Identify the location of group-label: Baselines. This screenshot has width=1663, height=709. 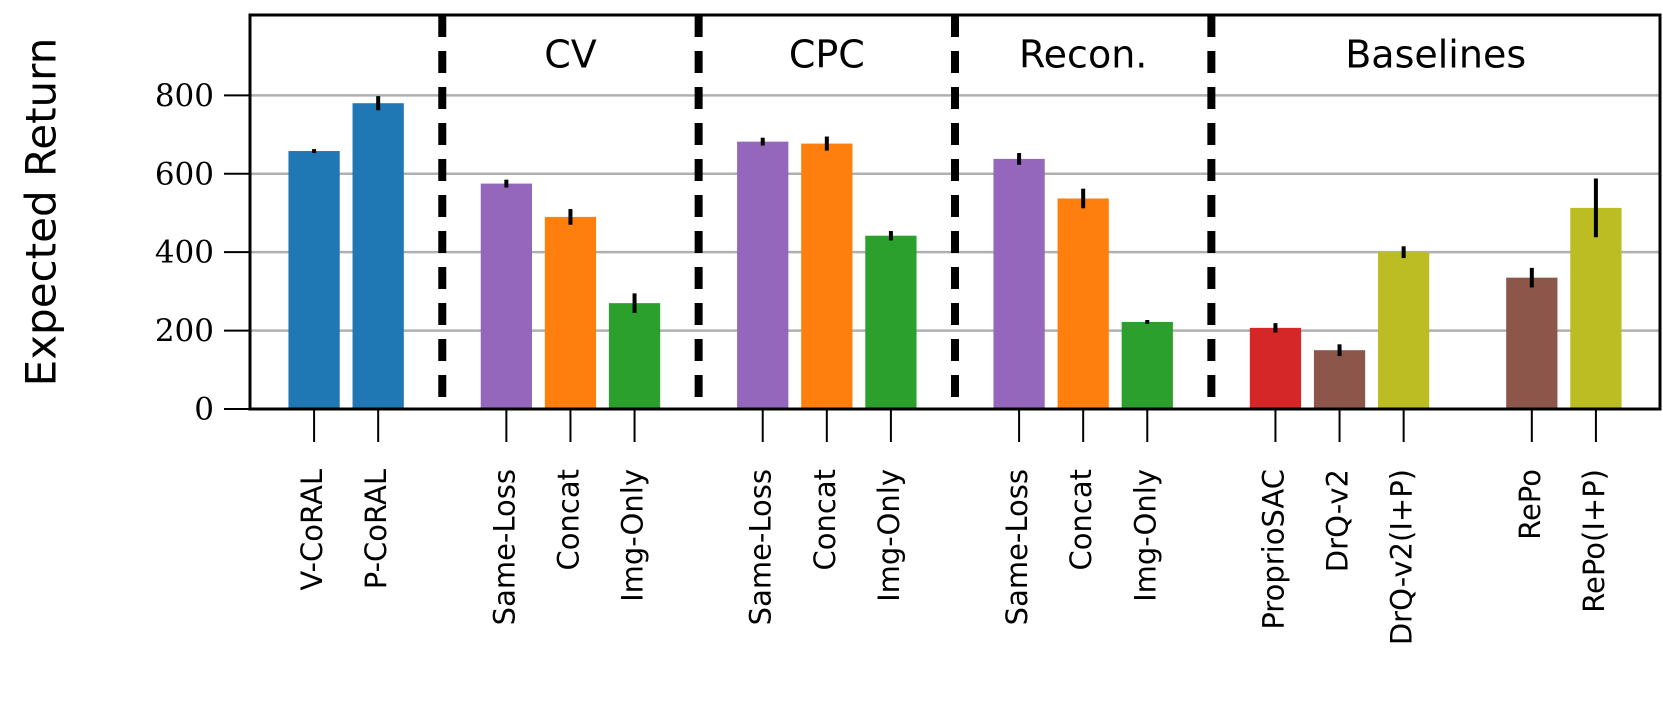
(1435, 55).